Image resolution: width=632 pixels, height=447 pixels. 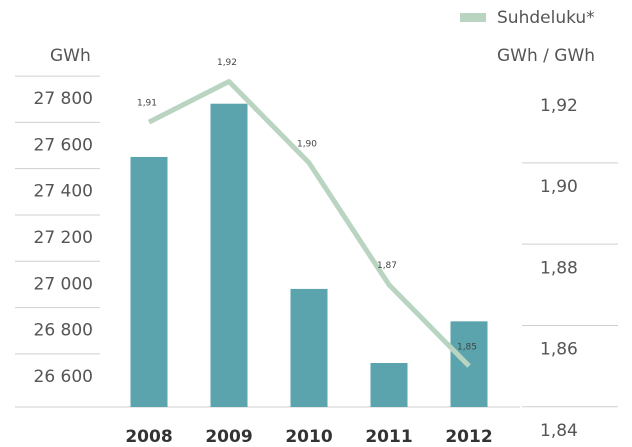 I want to click on y2-axis-label: GWh / GWh, so click(x=546, y=56).